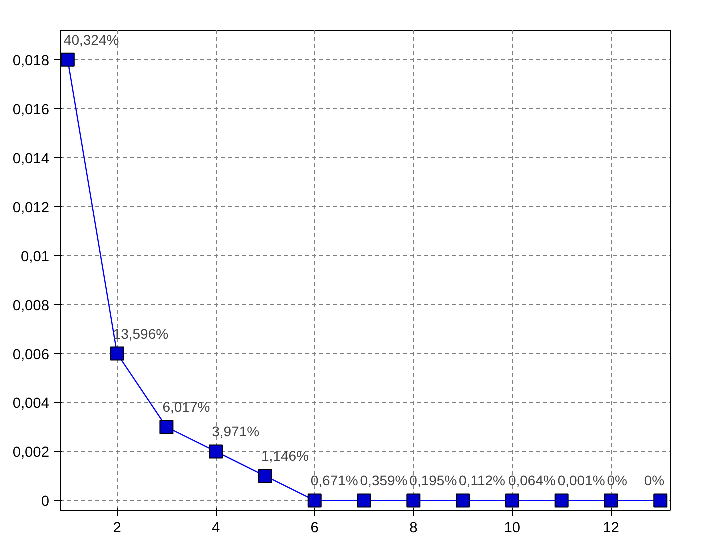 The width and height of the screenshot is (710, 544). I want to click on y-tick-label: 0,004, so click(31, 404).